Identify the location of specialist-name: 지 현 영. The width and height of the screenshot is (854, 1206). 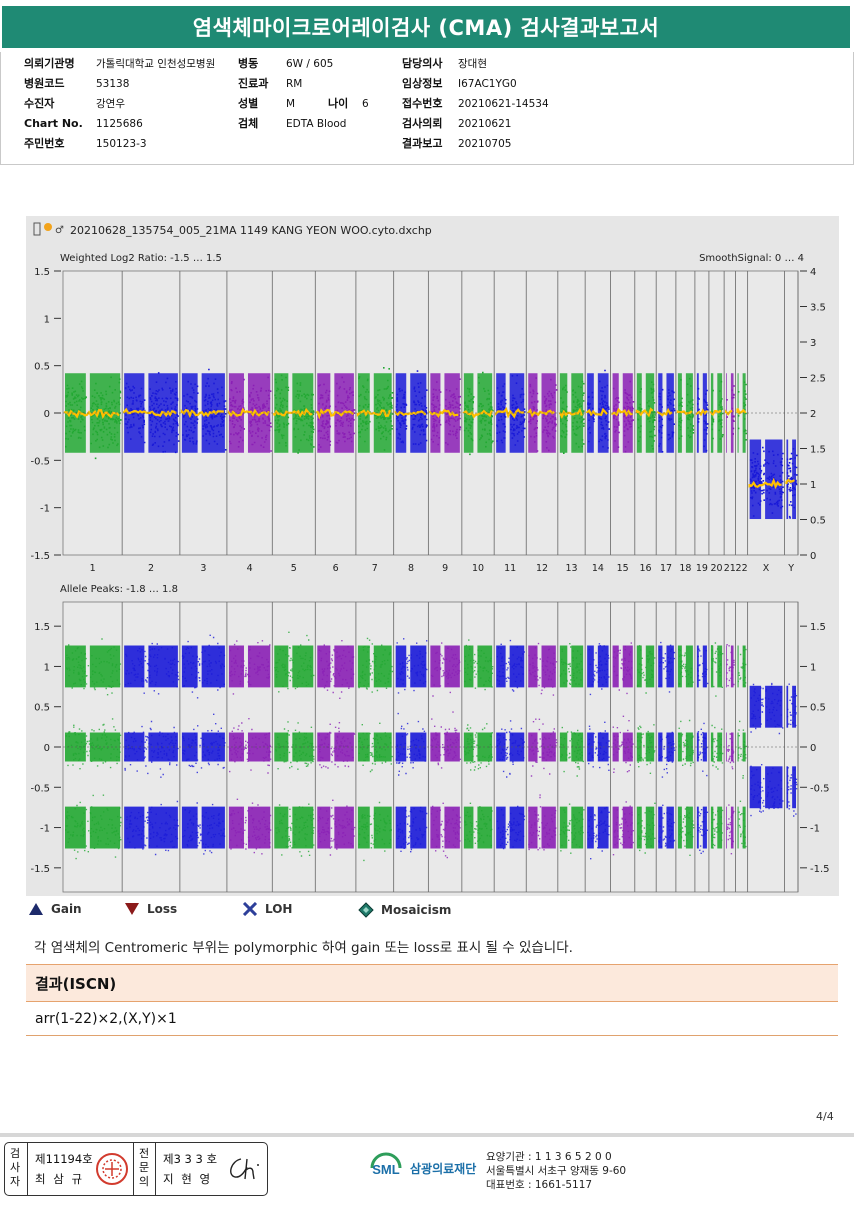
(188, 1179).